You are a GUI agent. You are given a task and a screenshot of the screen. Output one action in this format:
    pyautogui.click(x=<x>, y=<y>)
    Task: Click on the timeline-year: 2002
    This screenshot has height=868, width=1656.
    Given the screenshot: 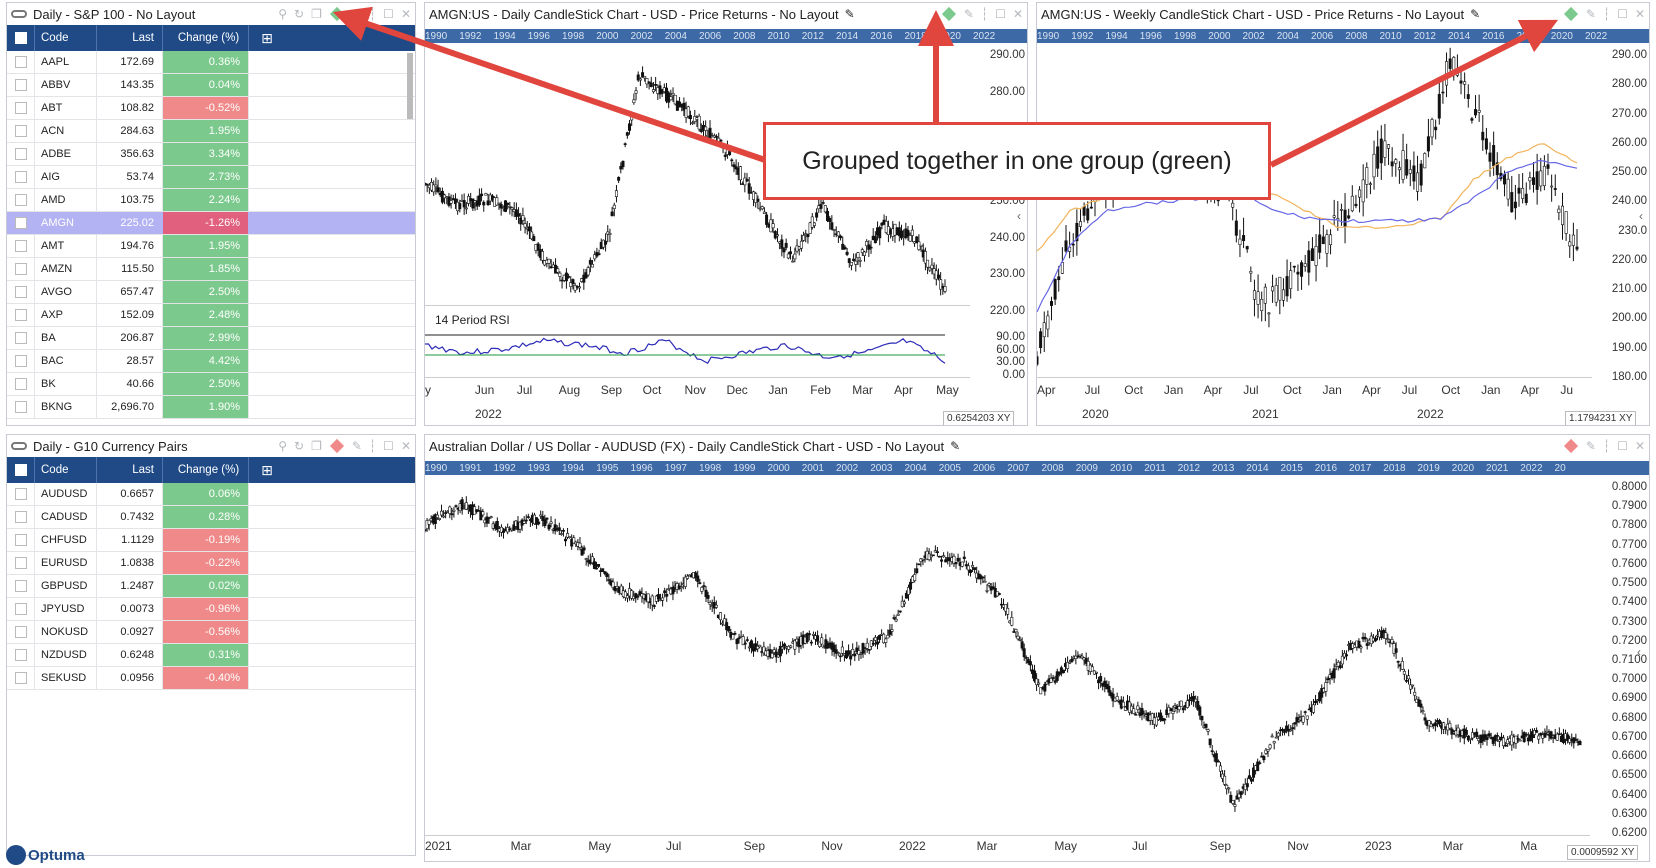 What is the action you would take?
    pyautogui.click(x=847, y=468)
    